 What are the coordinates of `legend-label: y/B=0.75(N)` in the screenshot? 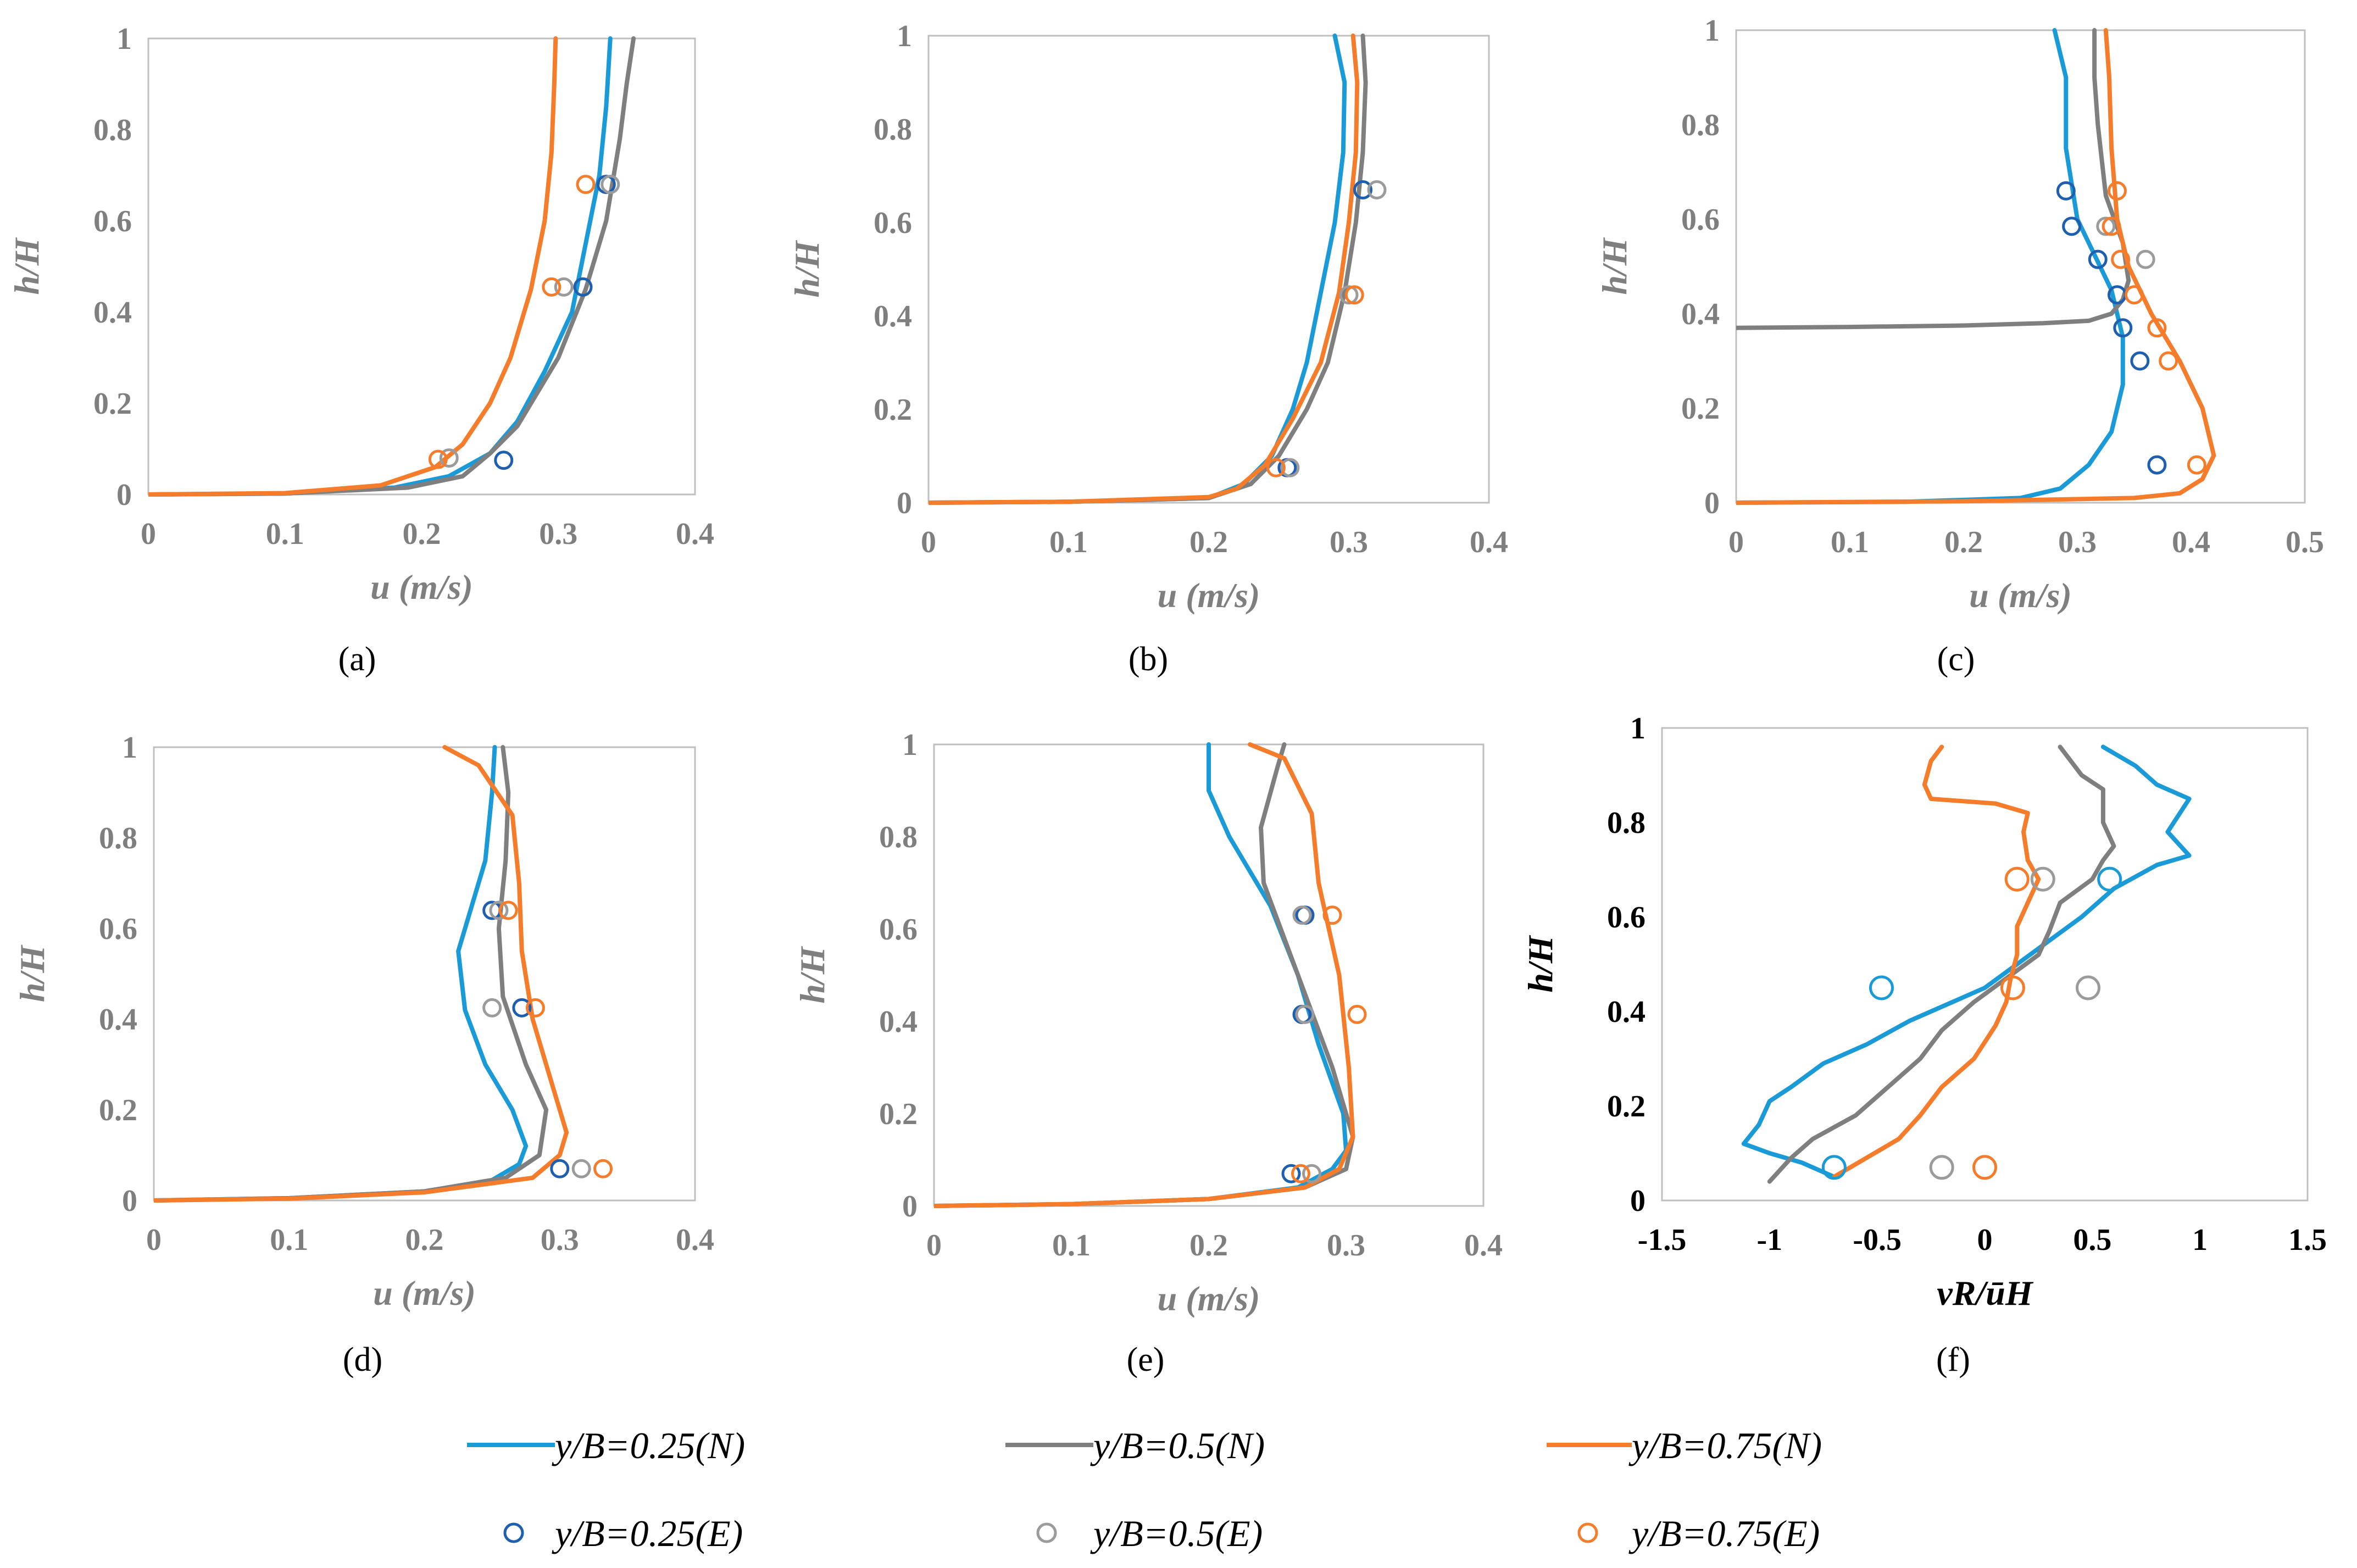 It's located at (1725, 1445).